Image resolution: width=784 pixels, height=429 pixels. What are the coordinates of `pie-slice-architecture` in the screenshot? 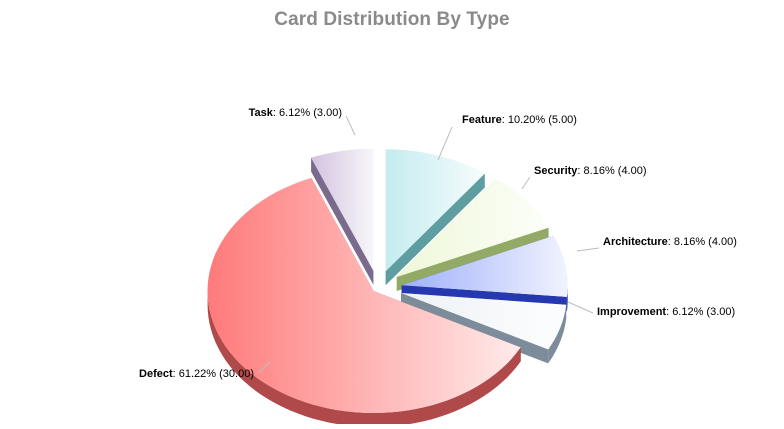 It's located at (484, 273).